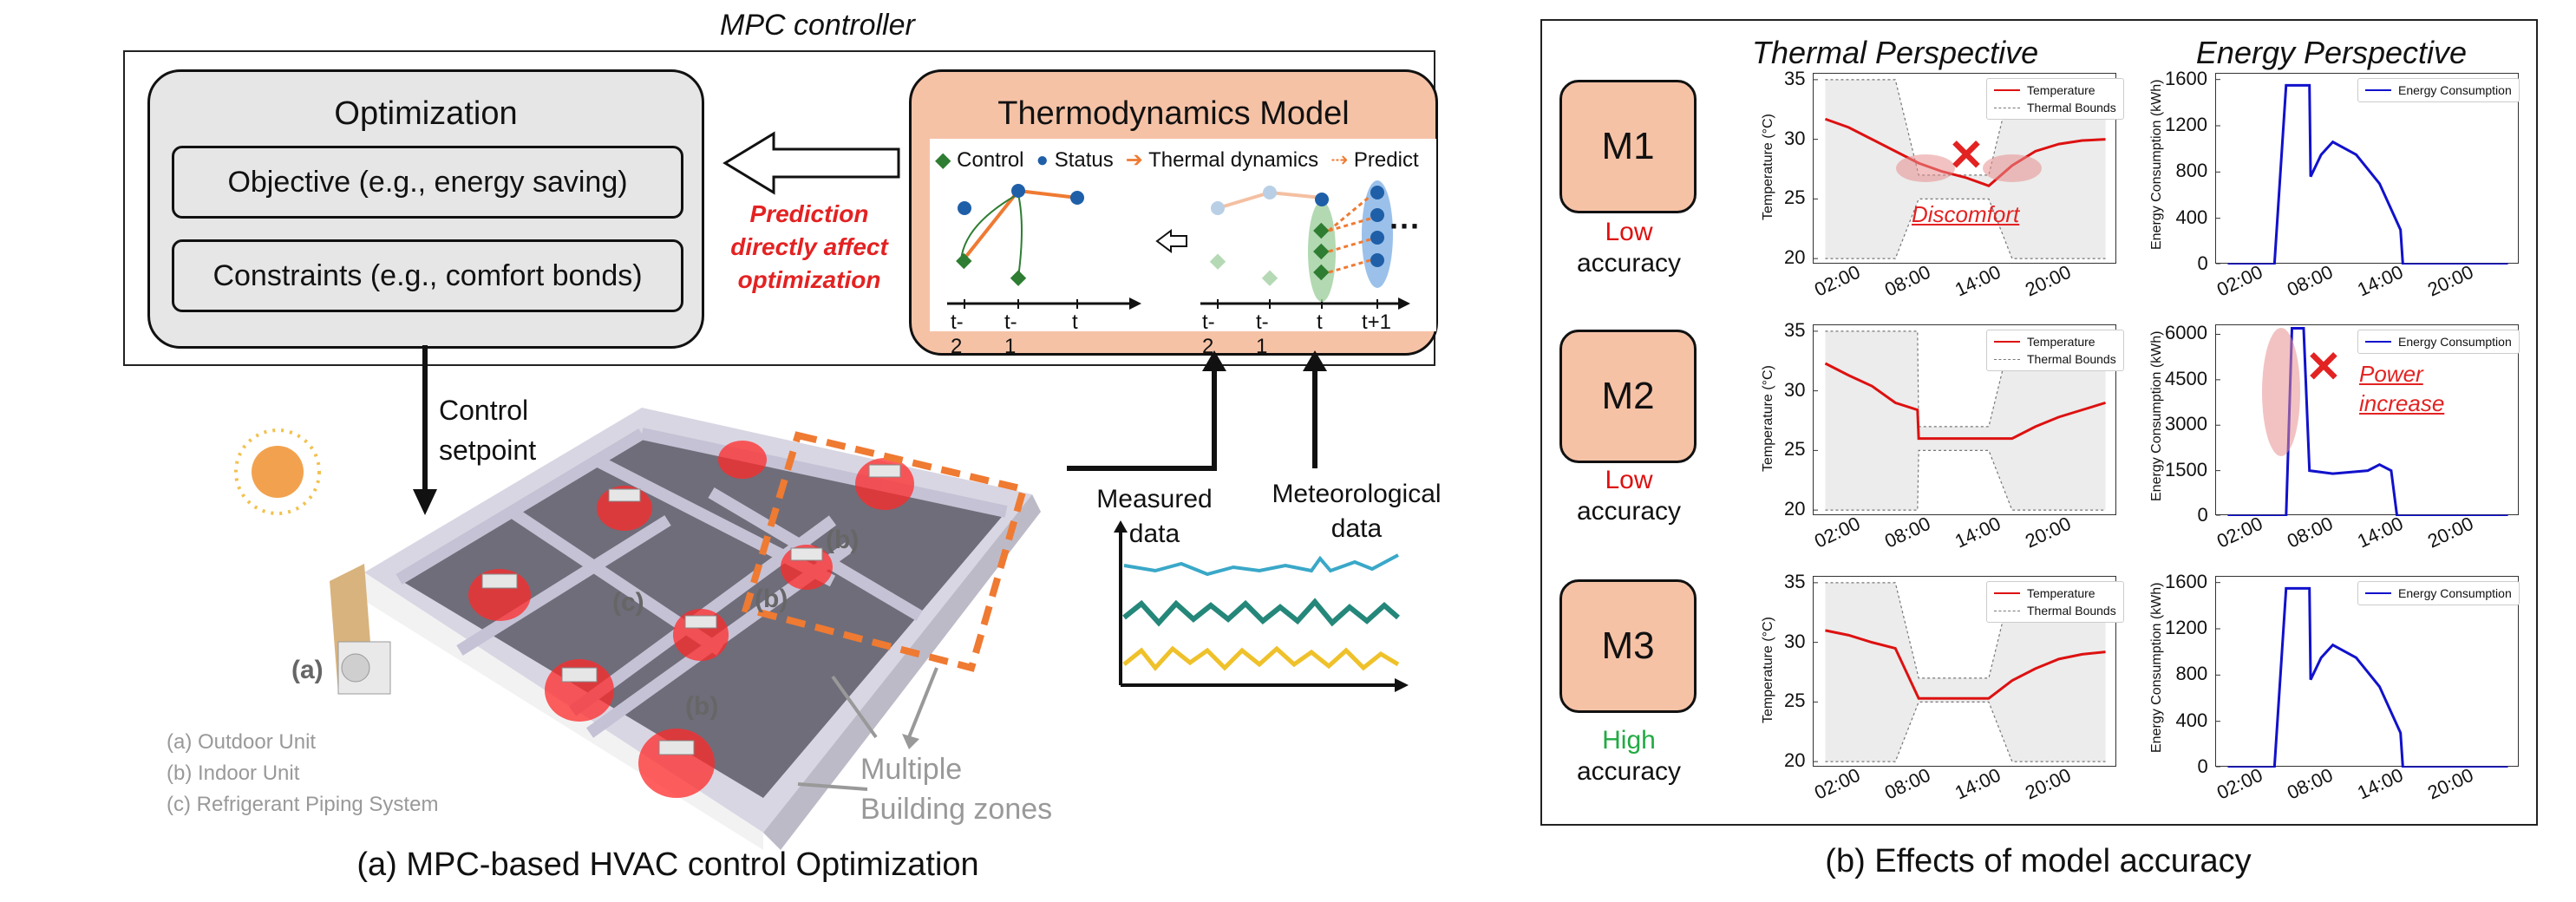 The image size is (2576, 902). I want to click on units-legend-piping: (c) Refrigerant Piping System, so click(303, 805).